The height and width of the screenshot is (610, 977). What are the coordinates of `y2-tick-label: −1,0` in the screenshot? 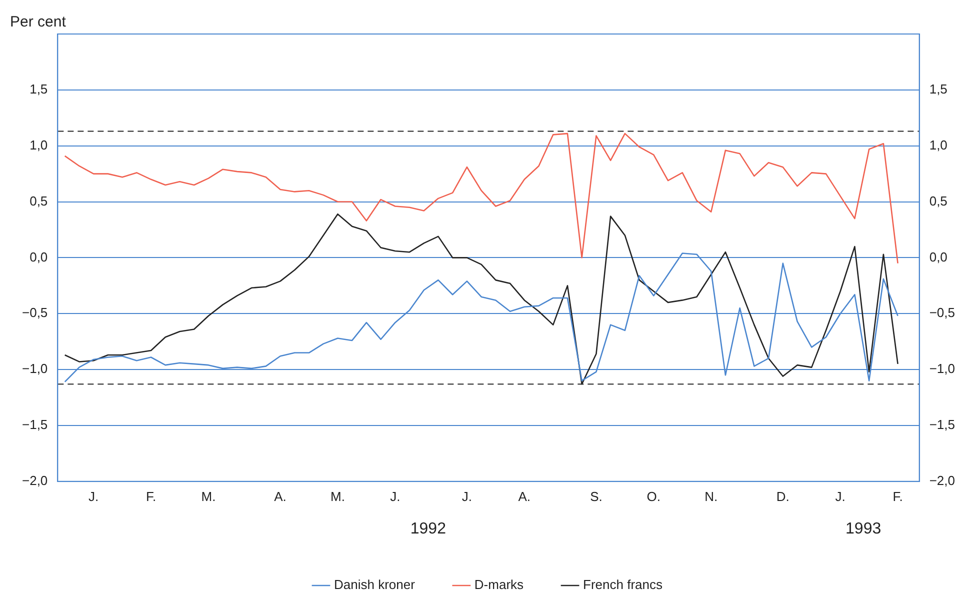 It's located at (942, 368).